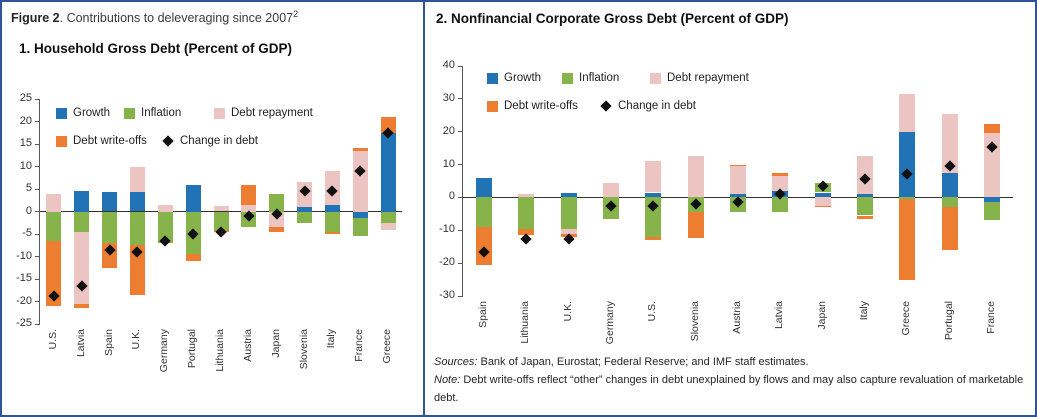  What do you see at coordinates (695, 177) in the screenshot?
I see `corporate-bar-repayment-Slovenia` at bounding box center [695, 177].